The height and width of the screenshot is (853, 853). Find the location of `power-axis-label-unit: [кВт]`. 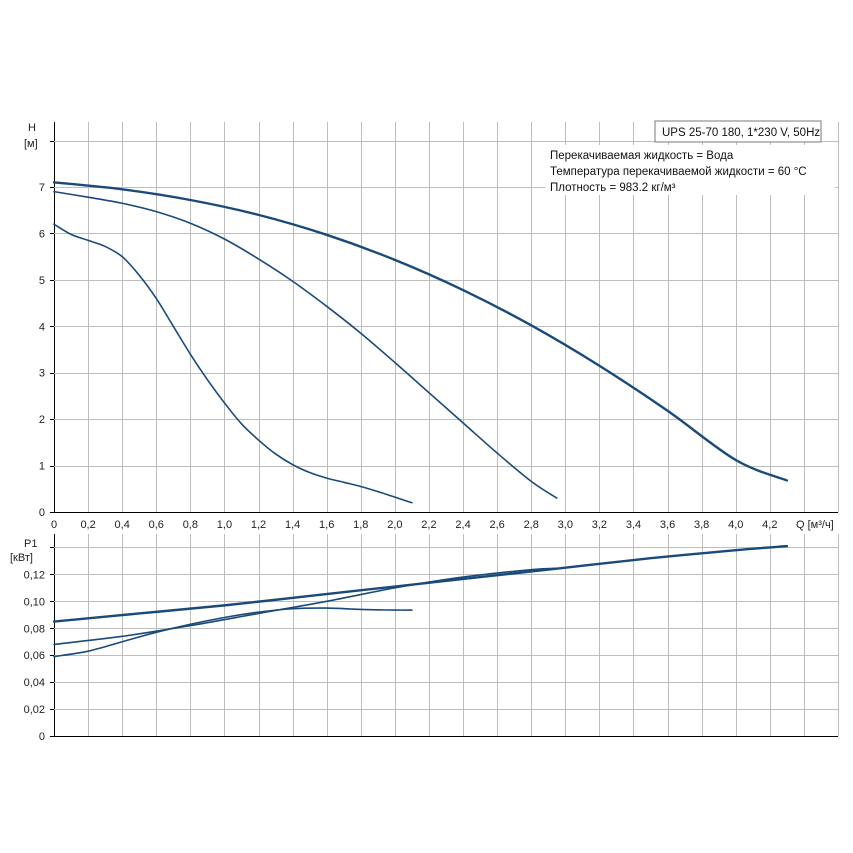

power-axis-label-unit: [кВт] is located at coordinates (21, 558).